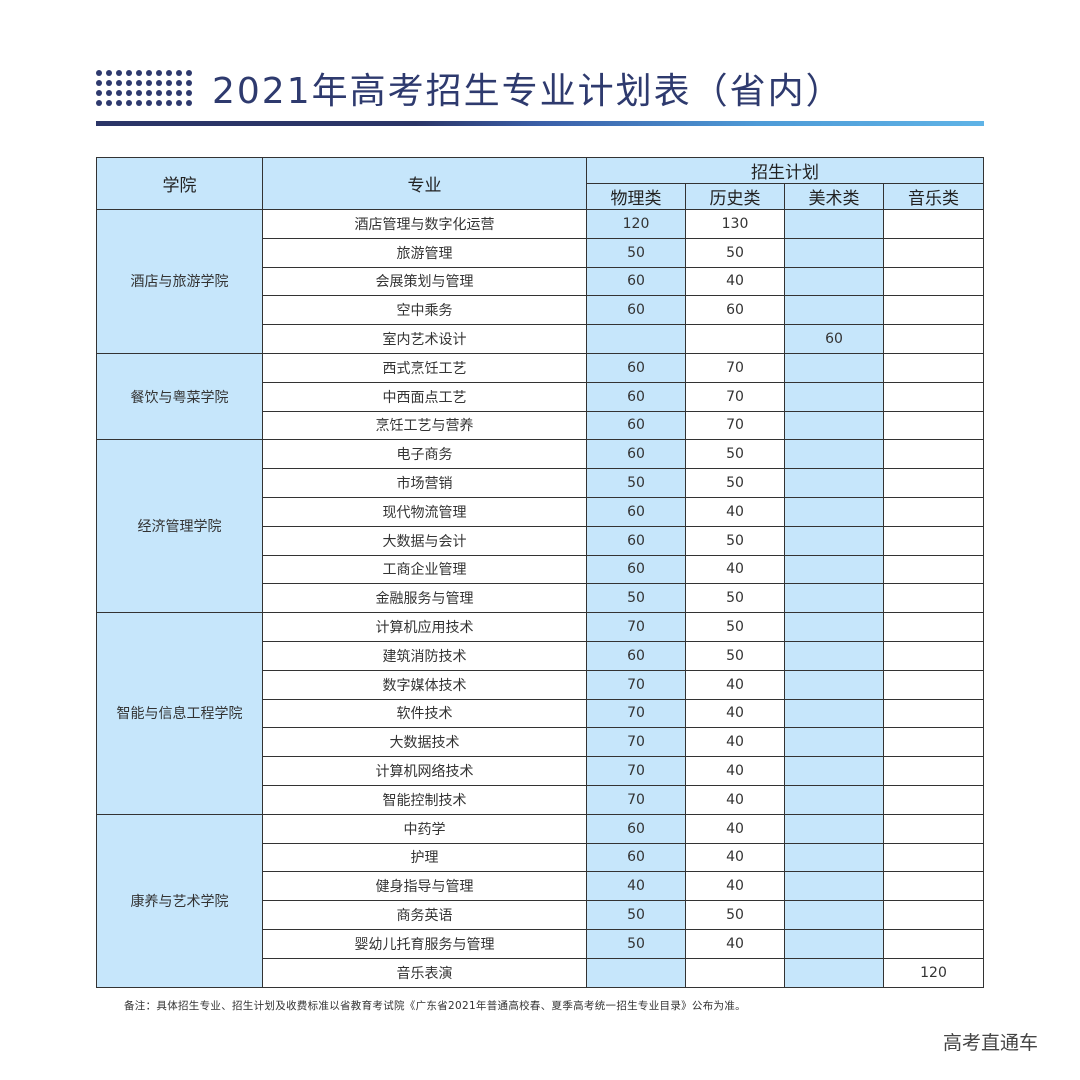 Image resolution: width=1080 pixels, height=1080 pixels. What do you see at coordinates (424, 742) in the screenshot?
I see `major-cell: 大数据技术` at bounding box center [424, 742].